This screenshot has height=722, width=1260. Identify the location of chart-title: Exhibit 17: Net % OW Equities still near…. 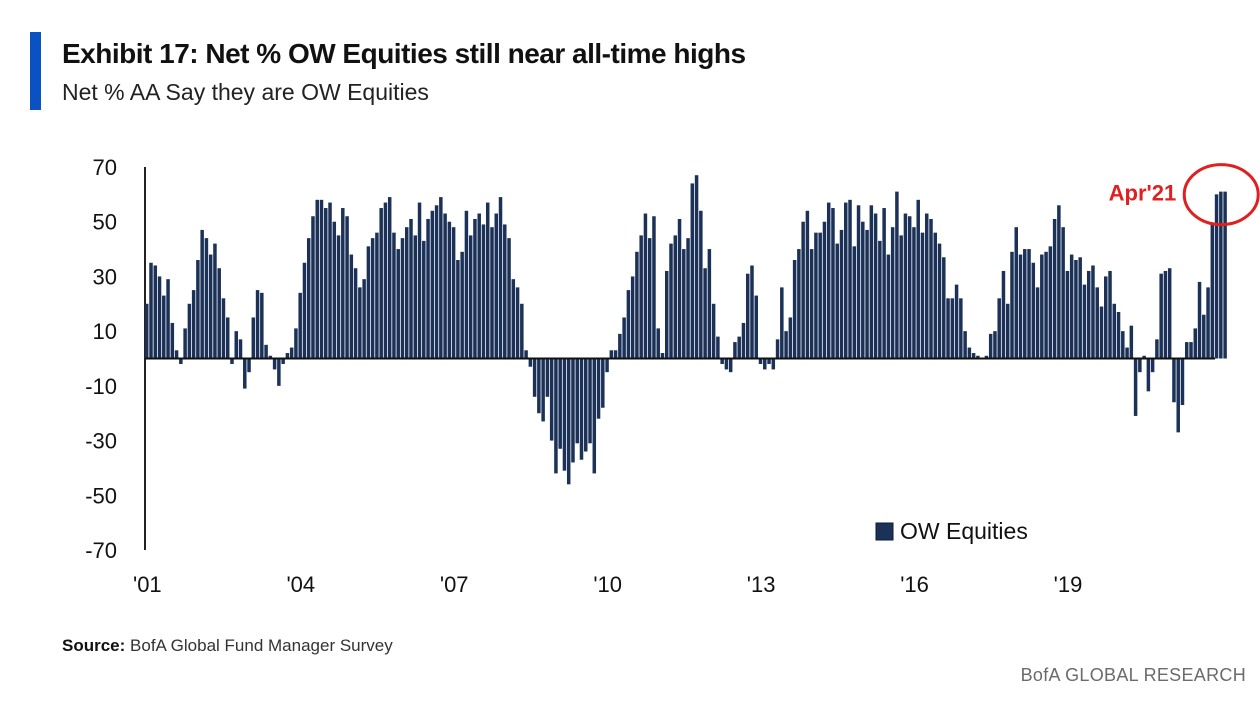
(404, 53).